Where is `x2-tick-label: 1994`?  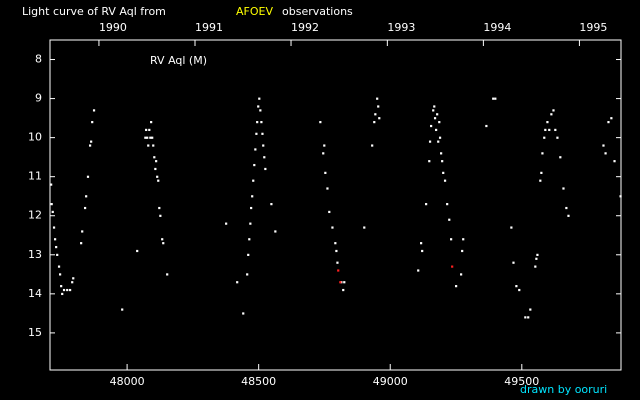
x2-tick-label: 1994 is located at coordinates (497, 27).